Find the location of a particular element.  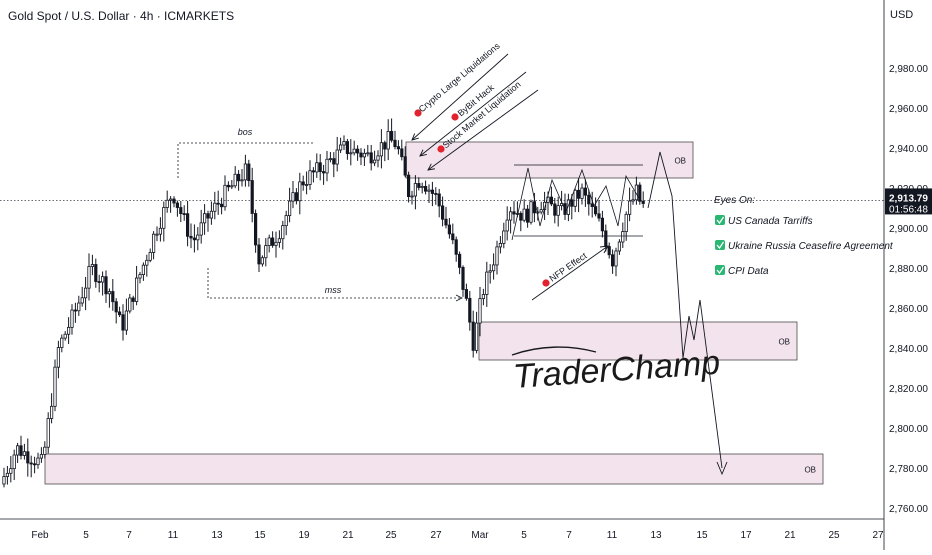

bos-line is located at coordinates (245, 160).